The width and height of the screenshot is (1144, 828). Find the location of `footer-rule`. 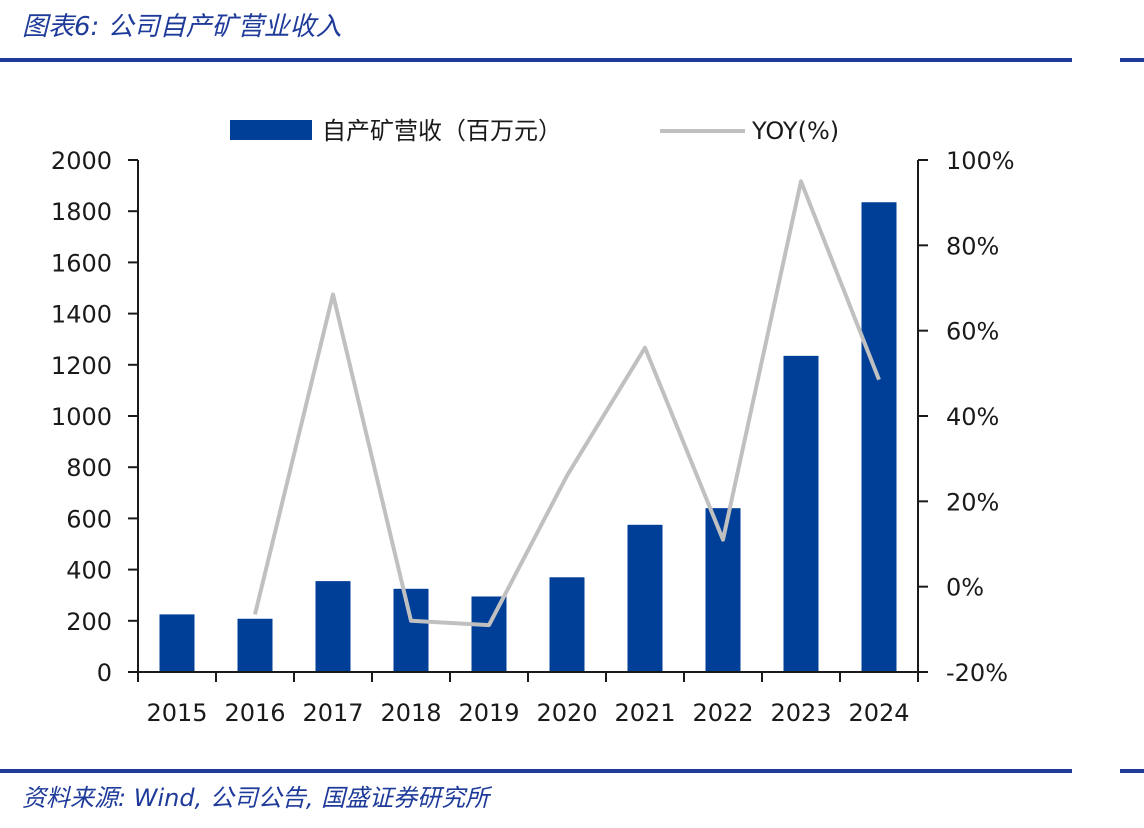

footer-rule is located at coordinates (536, 771).